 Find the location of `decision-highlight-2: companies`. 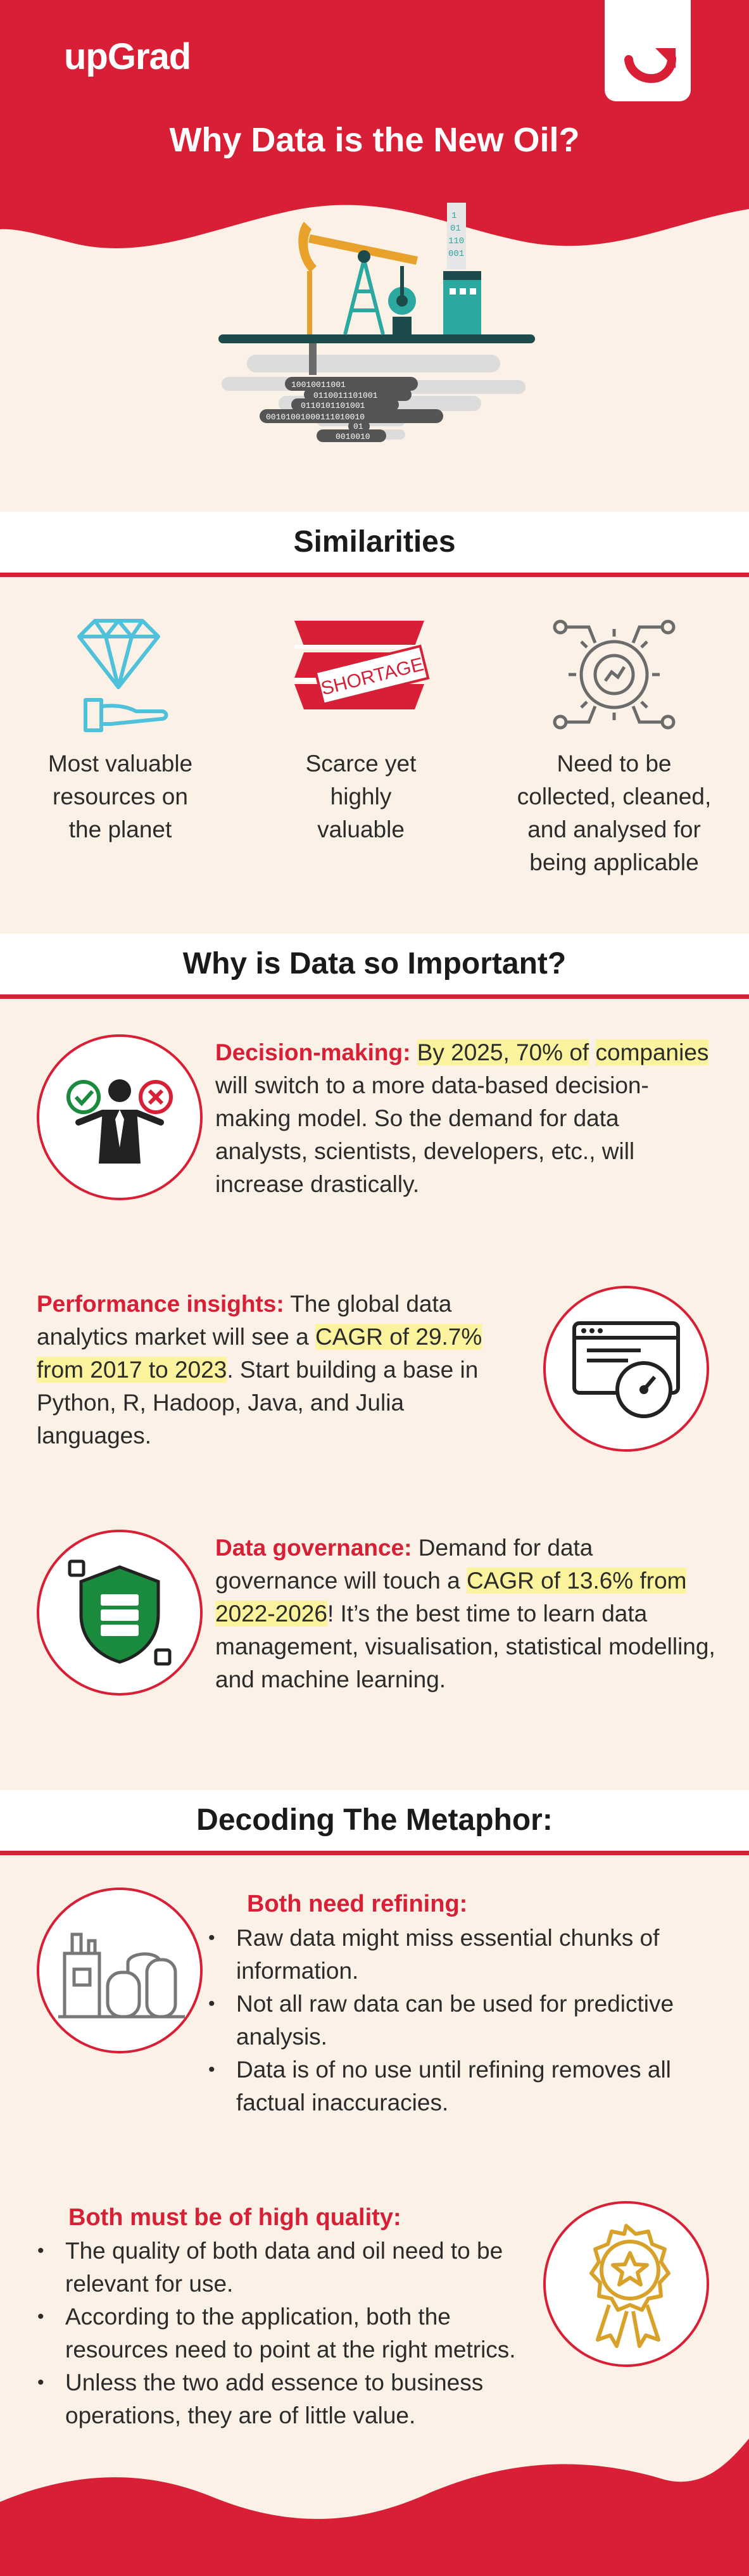

decision-highlight-2: companies is located at coordinates (652, 1052).